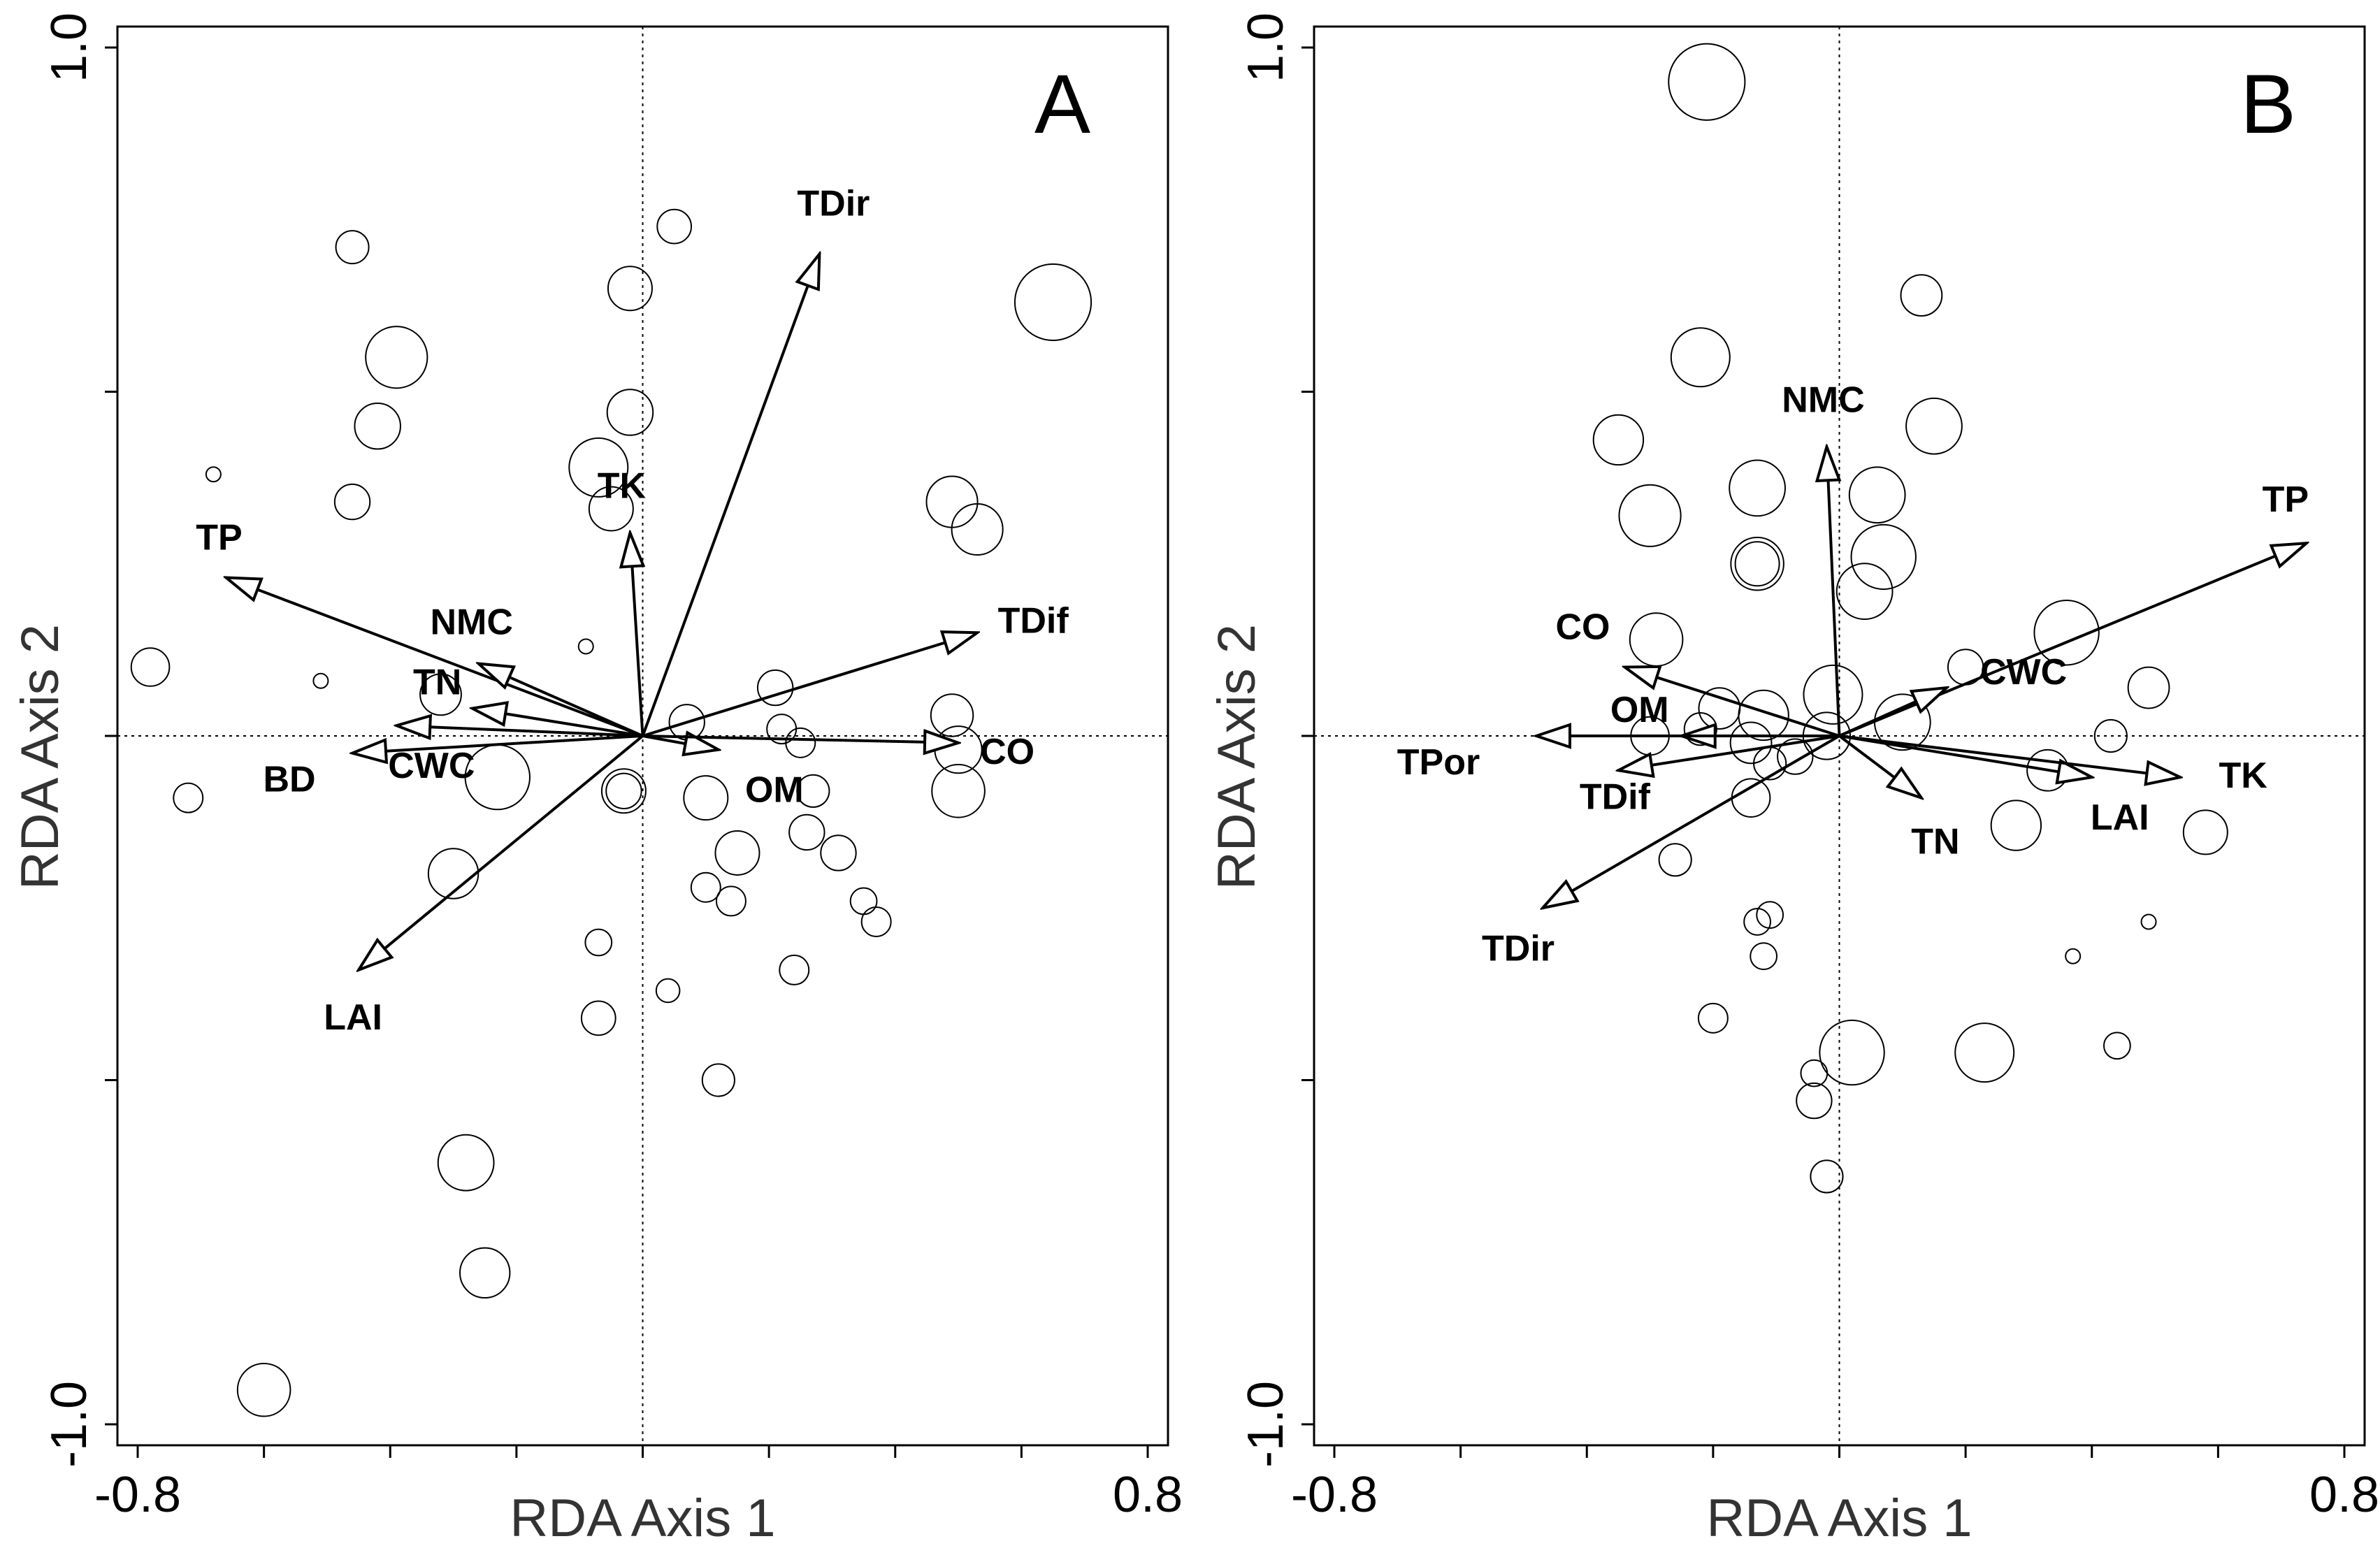 The width and height of the screenshot is (2380, 1555). Describe the element at coordinates (69, 47) in the screenshot. I see `panel-a-y-tick-max: 1.0` at that location.